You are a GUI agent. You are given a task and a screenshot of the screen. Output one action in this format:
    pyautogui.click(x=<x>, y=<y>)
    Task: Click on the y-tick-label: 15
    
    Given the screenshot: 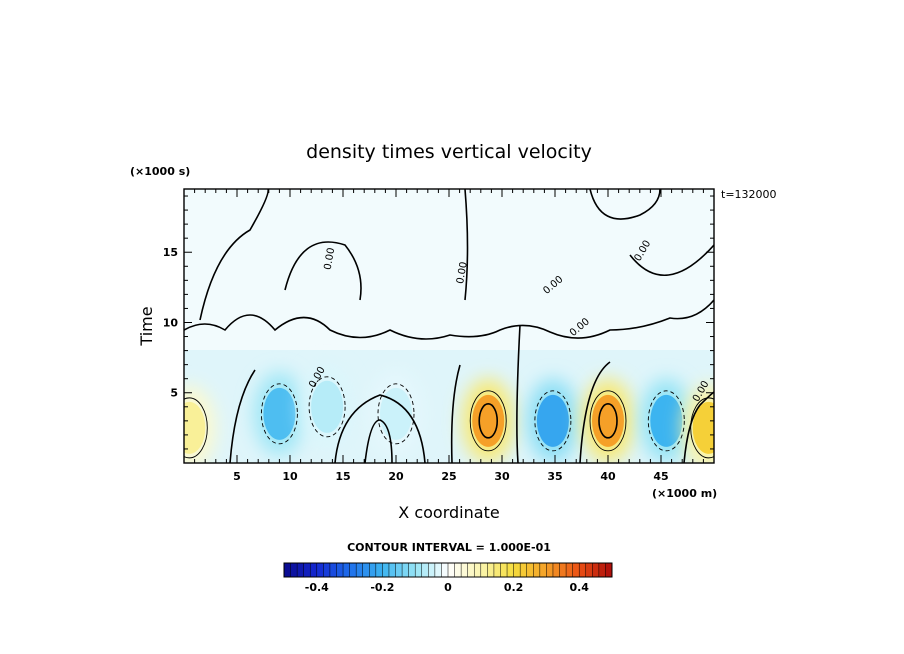 What is the action you would take?
    pyautogui.click(x=170, y=252)
    